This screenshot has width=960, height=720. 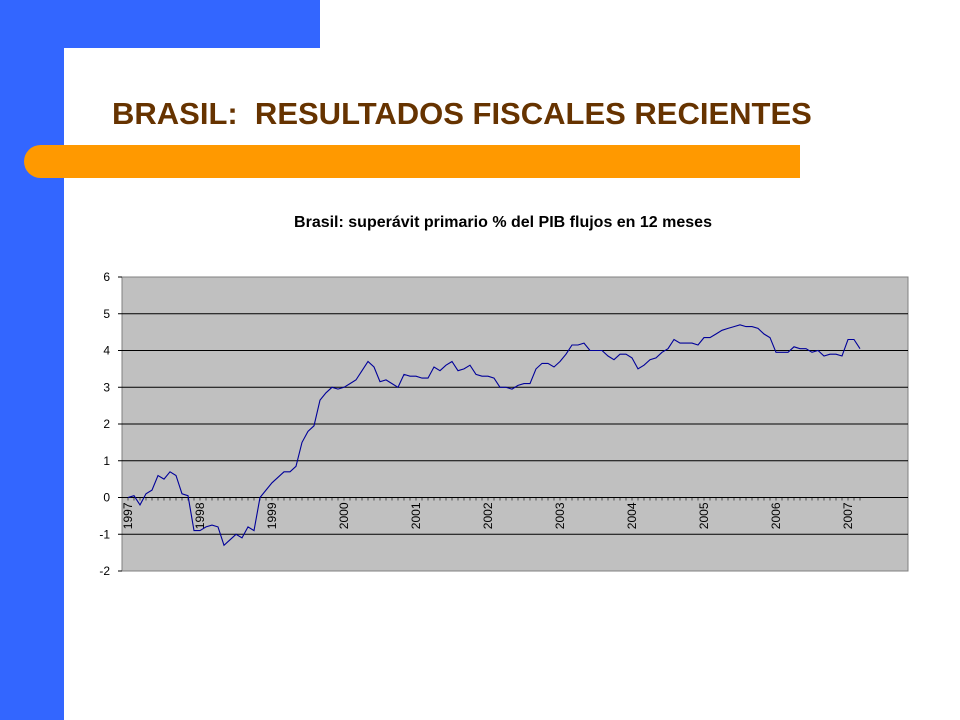 What do you see at coordinates (106, 314) in the screenshot?
I see `y-tick-label: 5` at bounding box center [106, 314].